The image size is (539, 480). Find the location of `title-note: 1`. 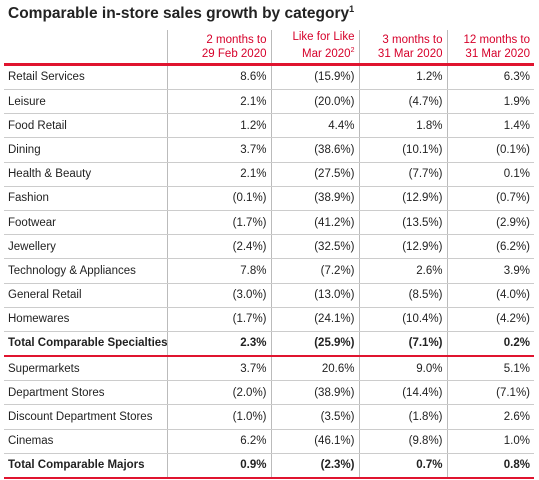

title-note: 1 is located at coordinates (352, 9).